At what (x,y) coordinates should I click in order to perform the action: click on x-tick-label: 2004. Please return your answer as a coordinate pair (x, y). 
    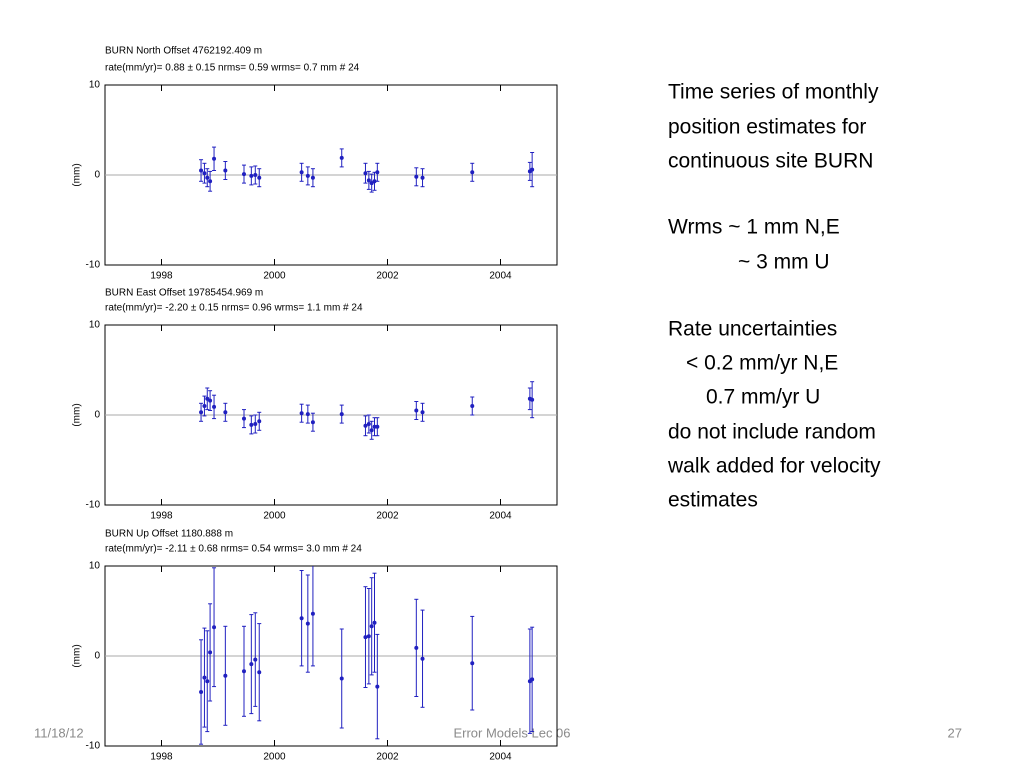
    Looking at the image, I should click on (500, 516).